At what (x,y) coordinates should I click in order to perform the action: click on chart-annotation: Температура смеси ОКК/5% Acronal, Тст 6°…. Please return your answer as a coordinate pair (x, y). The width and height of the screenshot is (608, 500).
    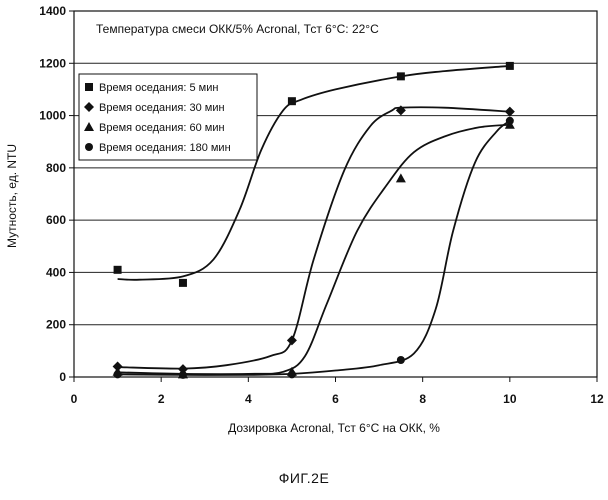
    Looking at the image, I should click on (237, 29).